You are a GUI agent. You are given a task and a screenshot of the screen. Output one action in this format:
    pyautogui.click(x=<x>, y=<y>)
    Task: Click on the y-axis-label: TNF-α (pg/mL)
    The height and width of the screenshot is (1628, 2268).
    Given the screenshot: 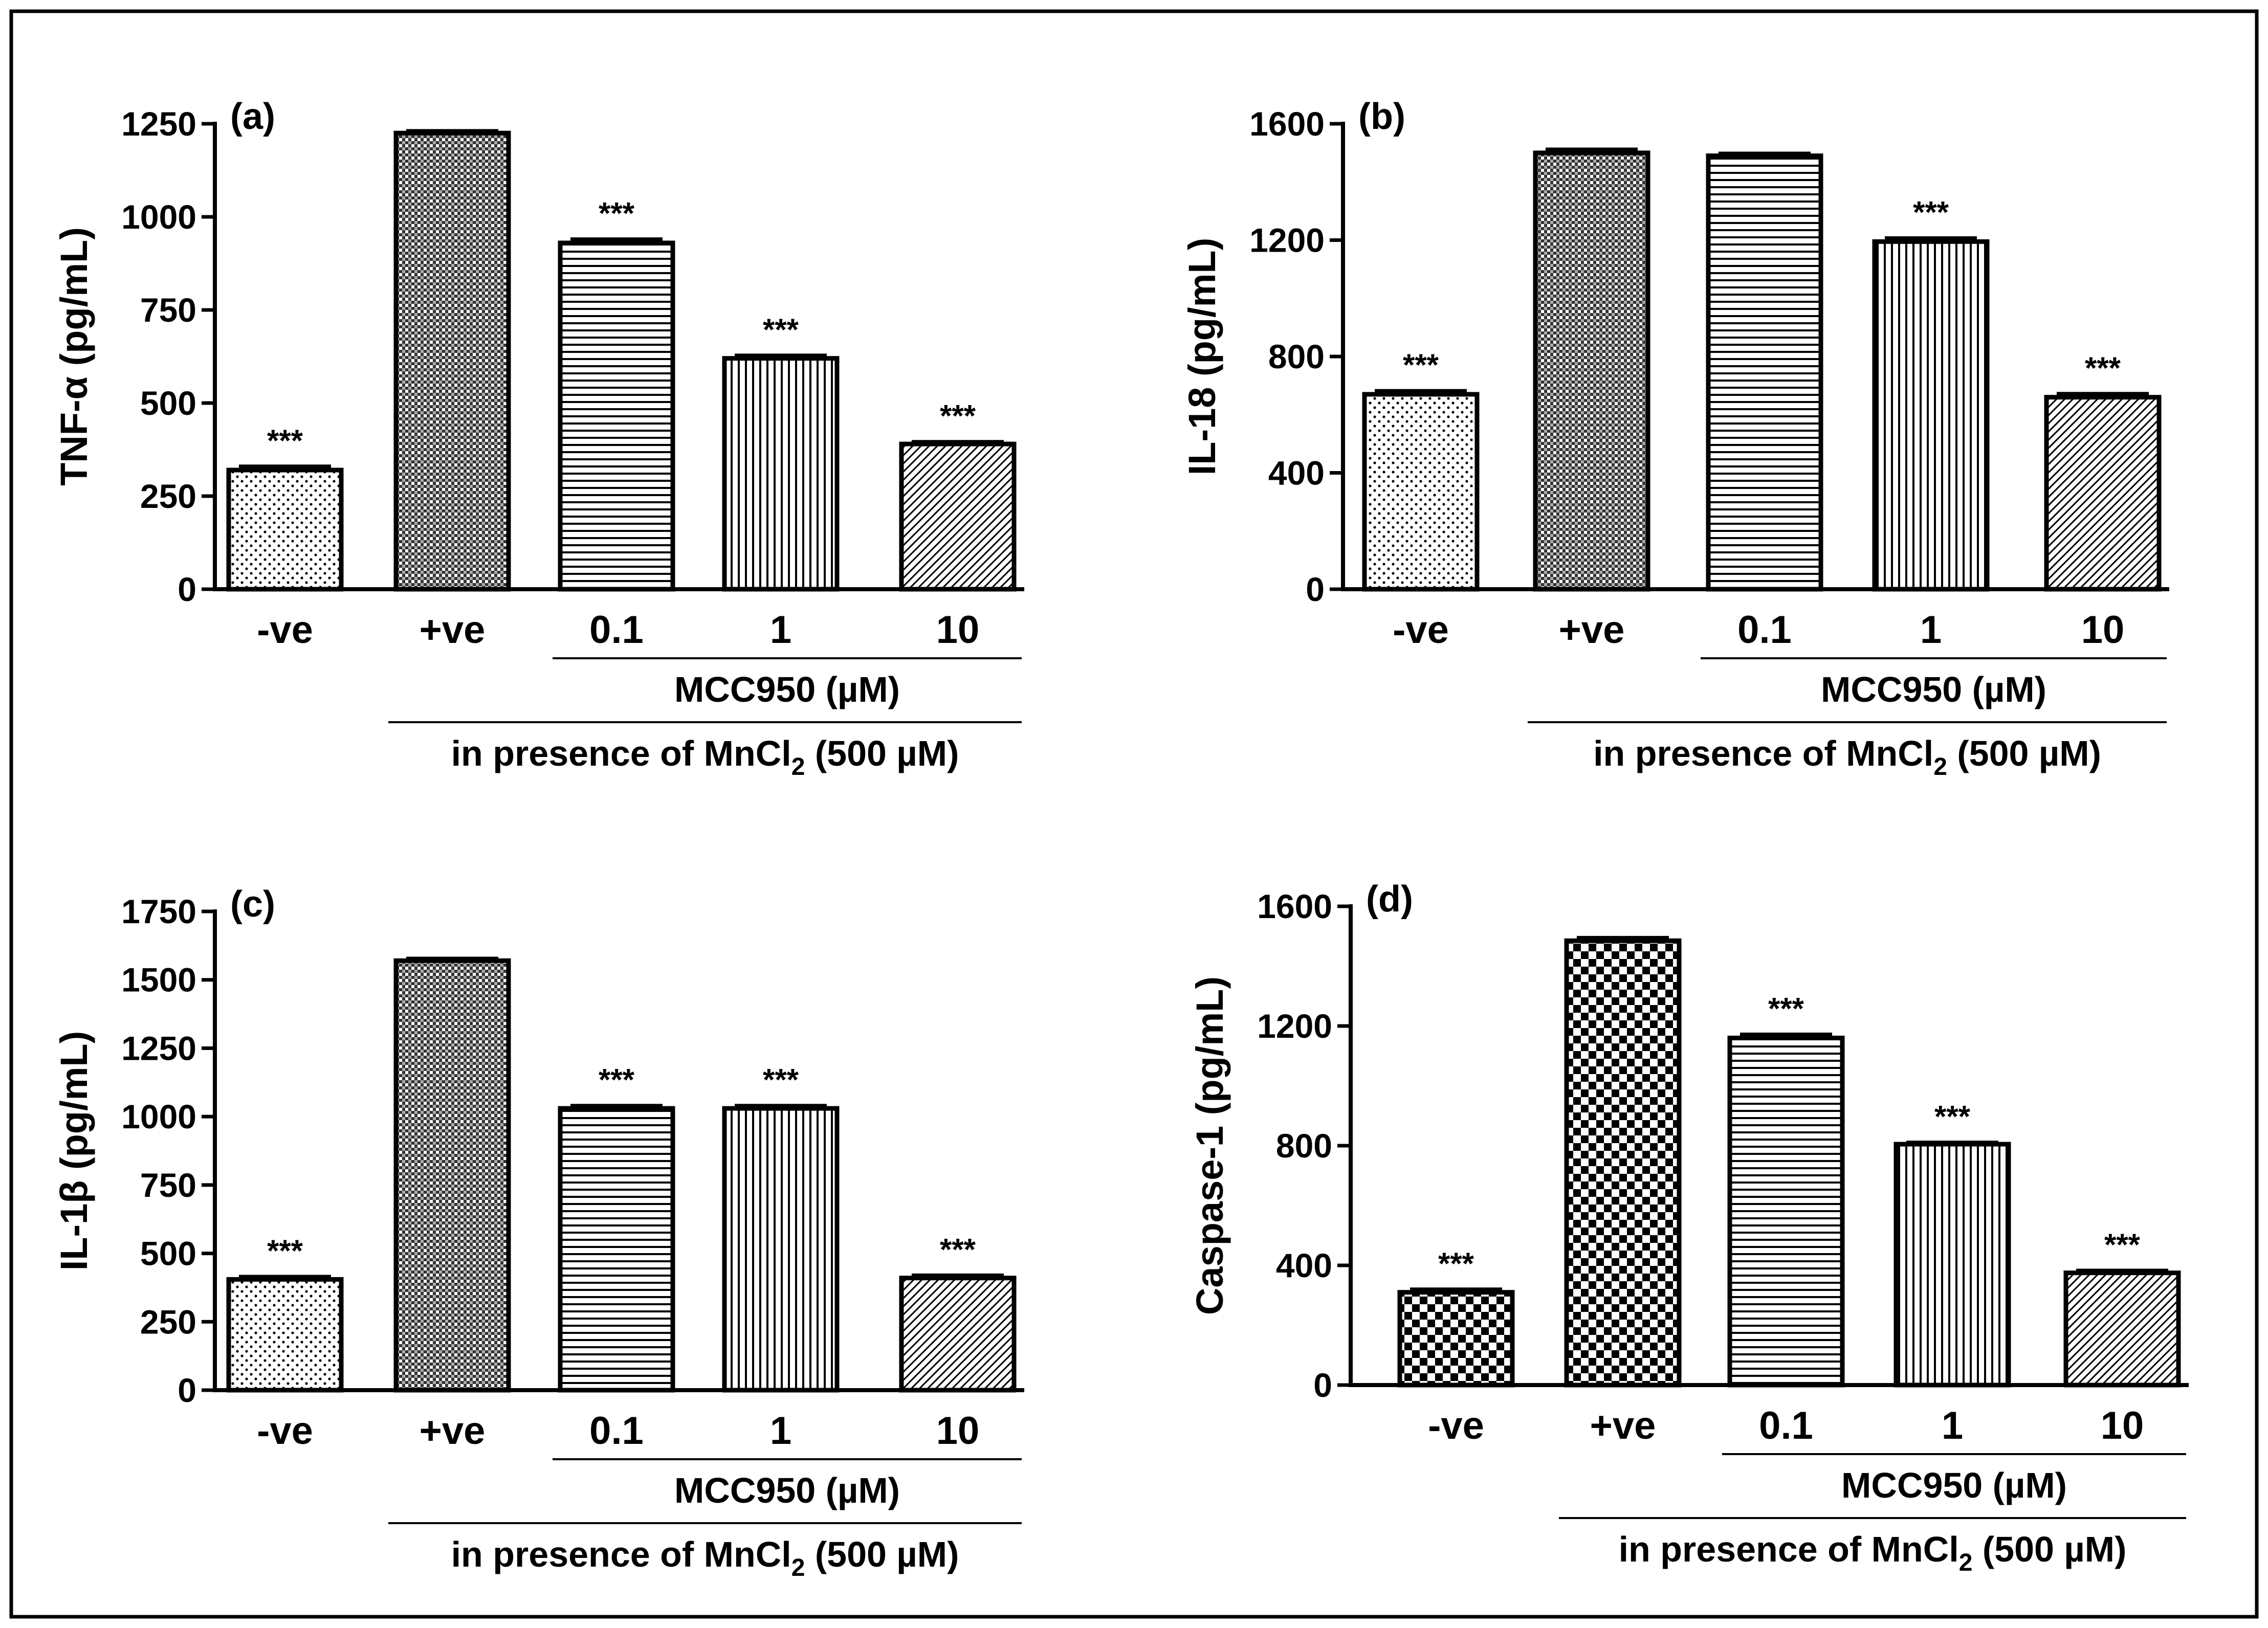 What is the action you would take?
    pyautogui.click(x=74, y=356)
    